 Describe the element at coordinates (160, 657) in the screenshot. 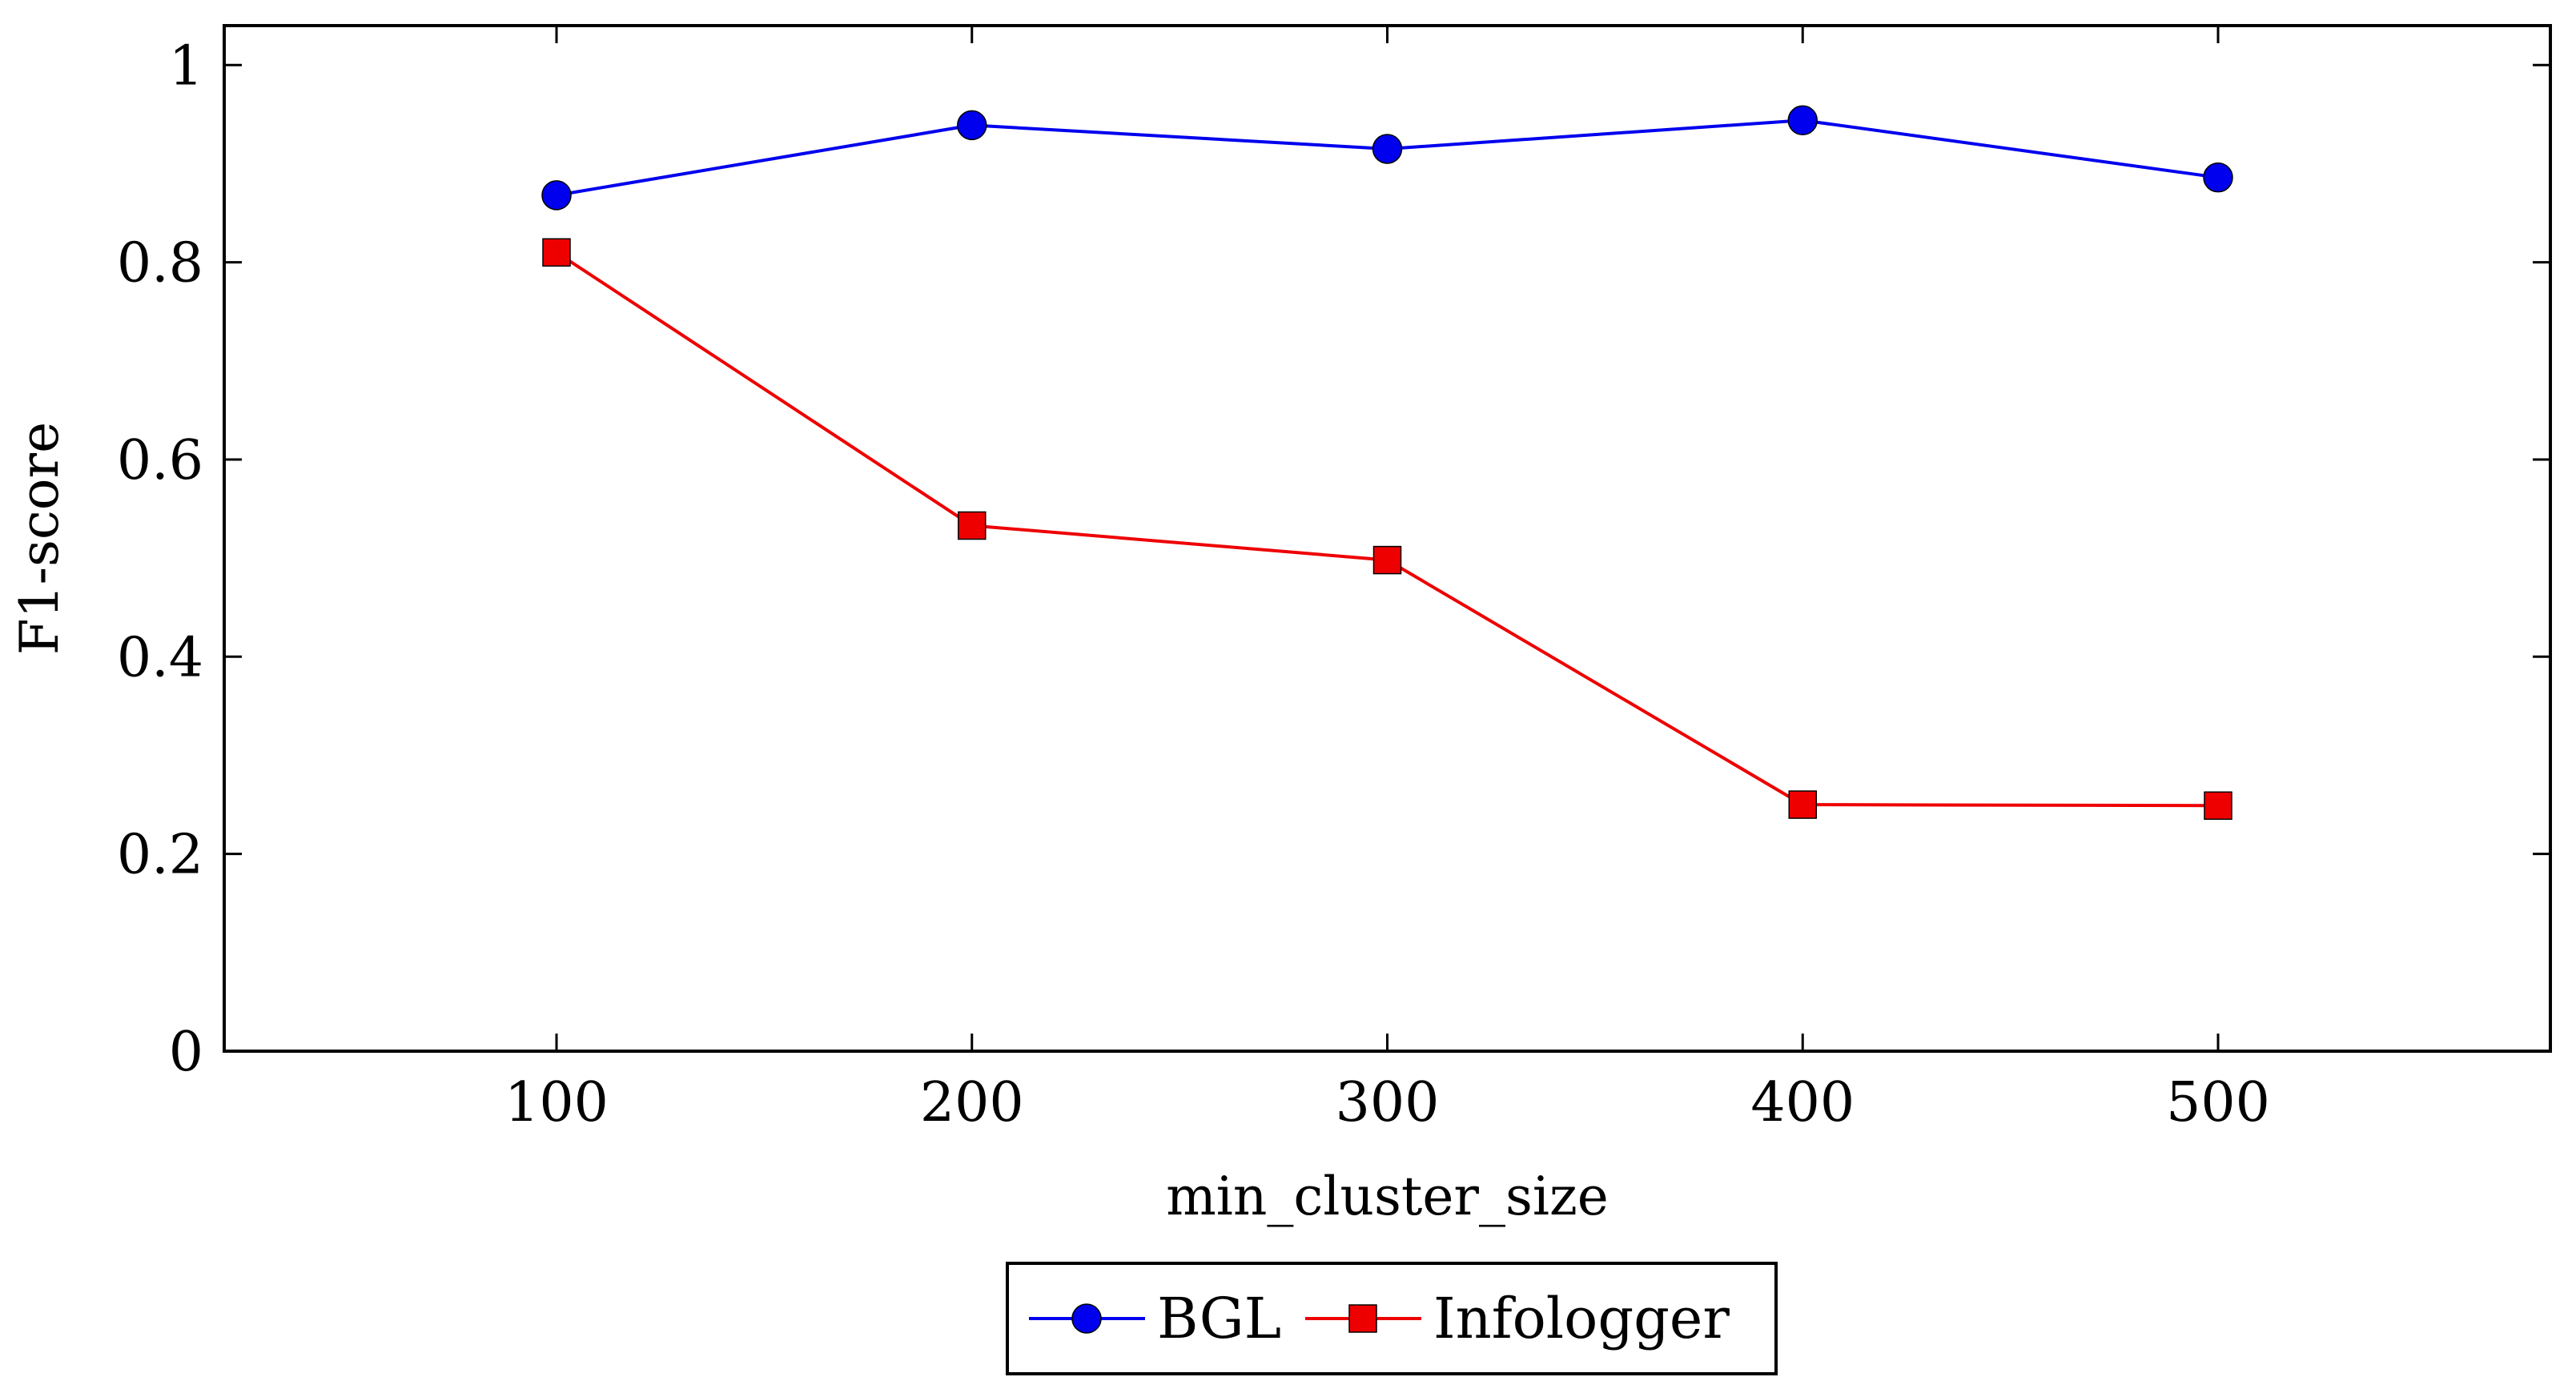

I see `y-tick-label: 0.4` at that location.